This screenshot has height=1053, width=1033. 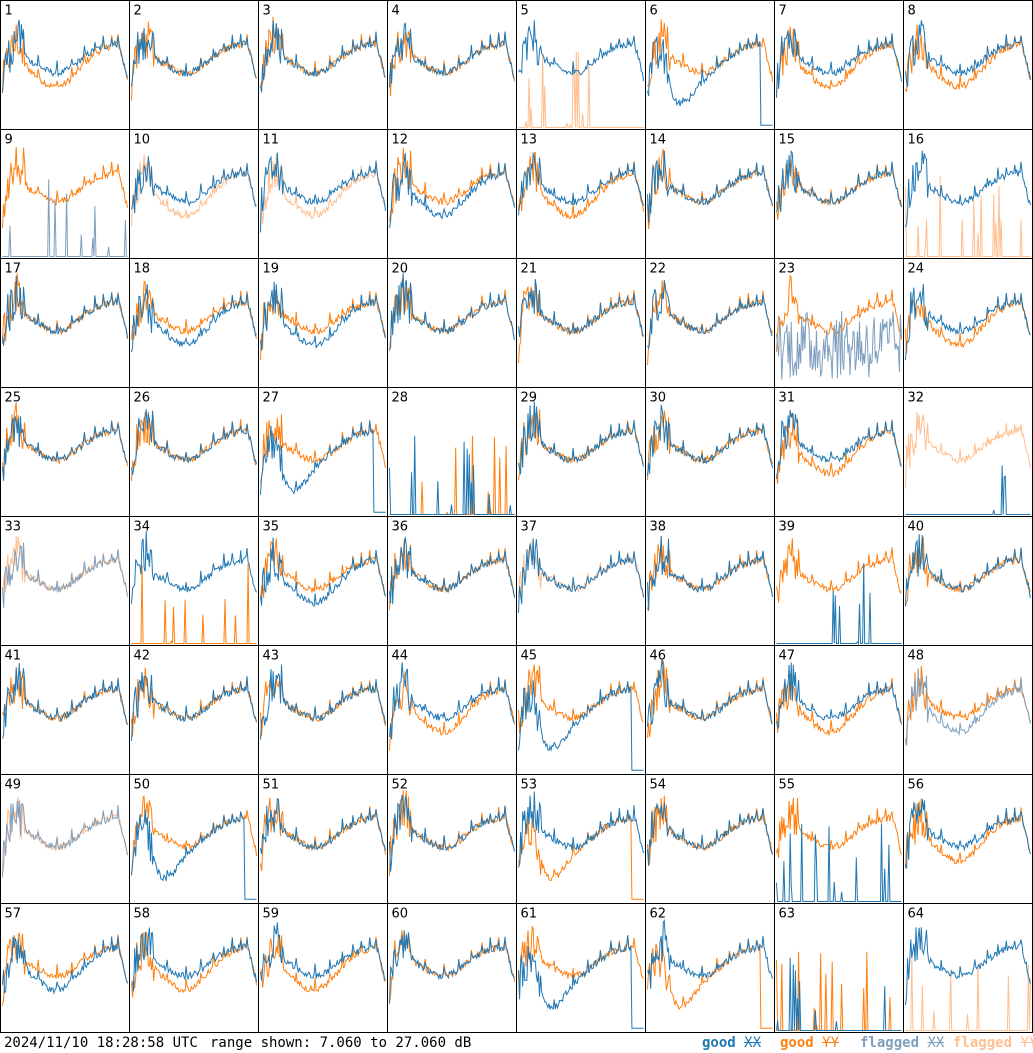 What do you see at coordinates (916, 527) in the screenshot?
I see `panel-label: 40` at bounding box center [916, 527].